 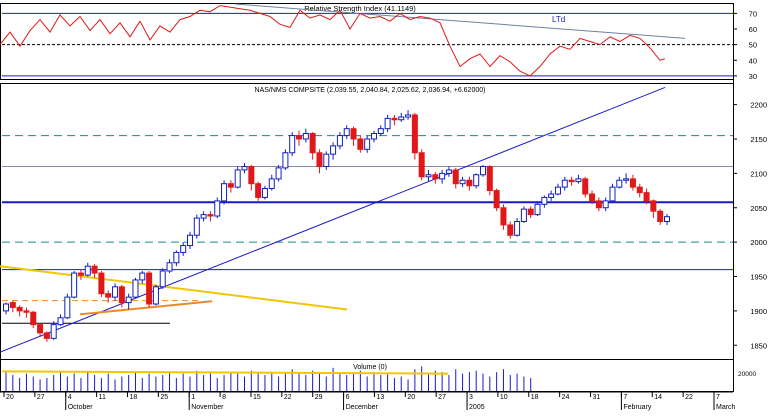 What do you see at coordinates (193, 397) in the screenshot?
I see `date-label: 1` at bounding box center [193, 397].